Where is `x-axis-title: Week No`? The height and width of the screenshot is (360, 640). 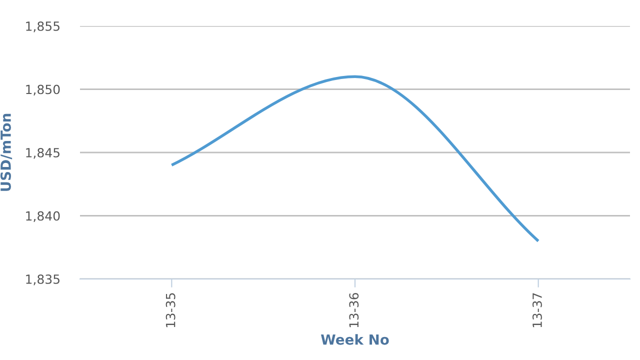 x-axis-title: Week No is located at coordinates (354, 339).